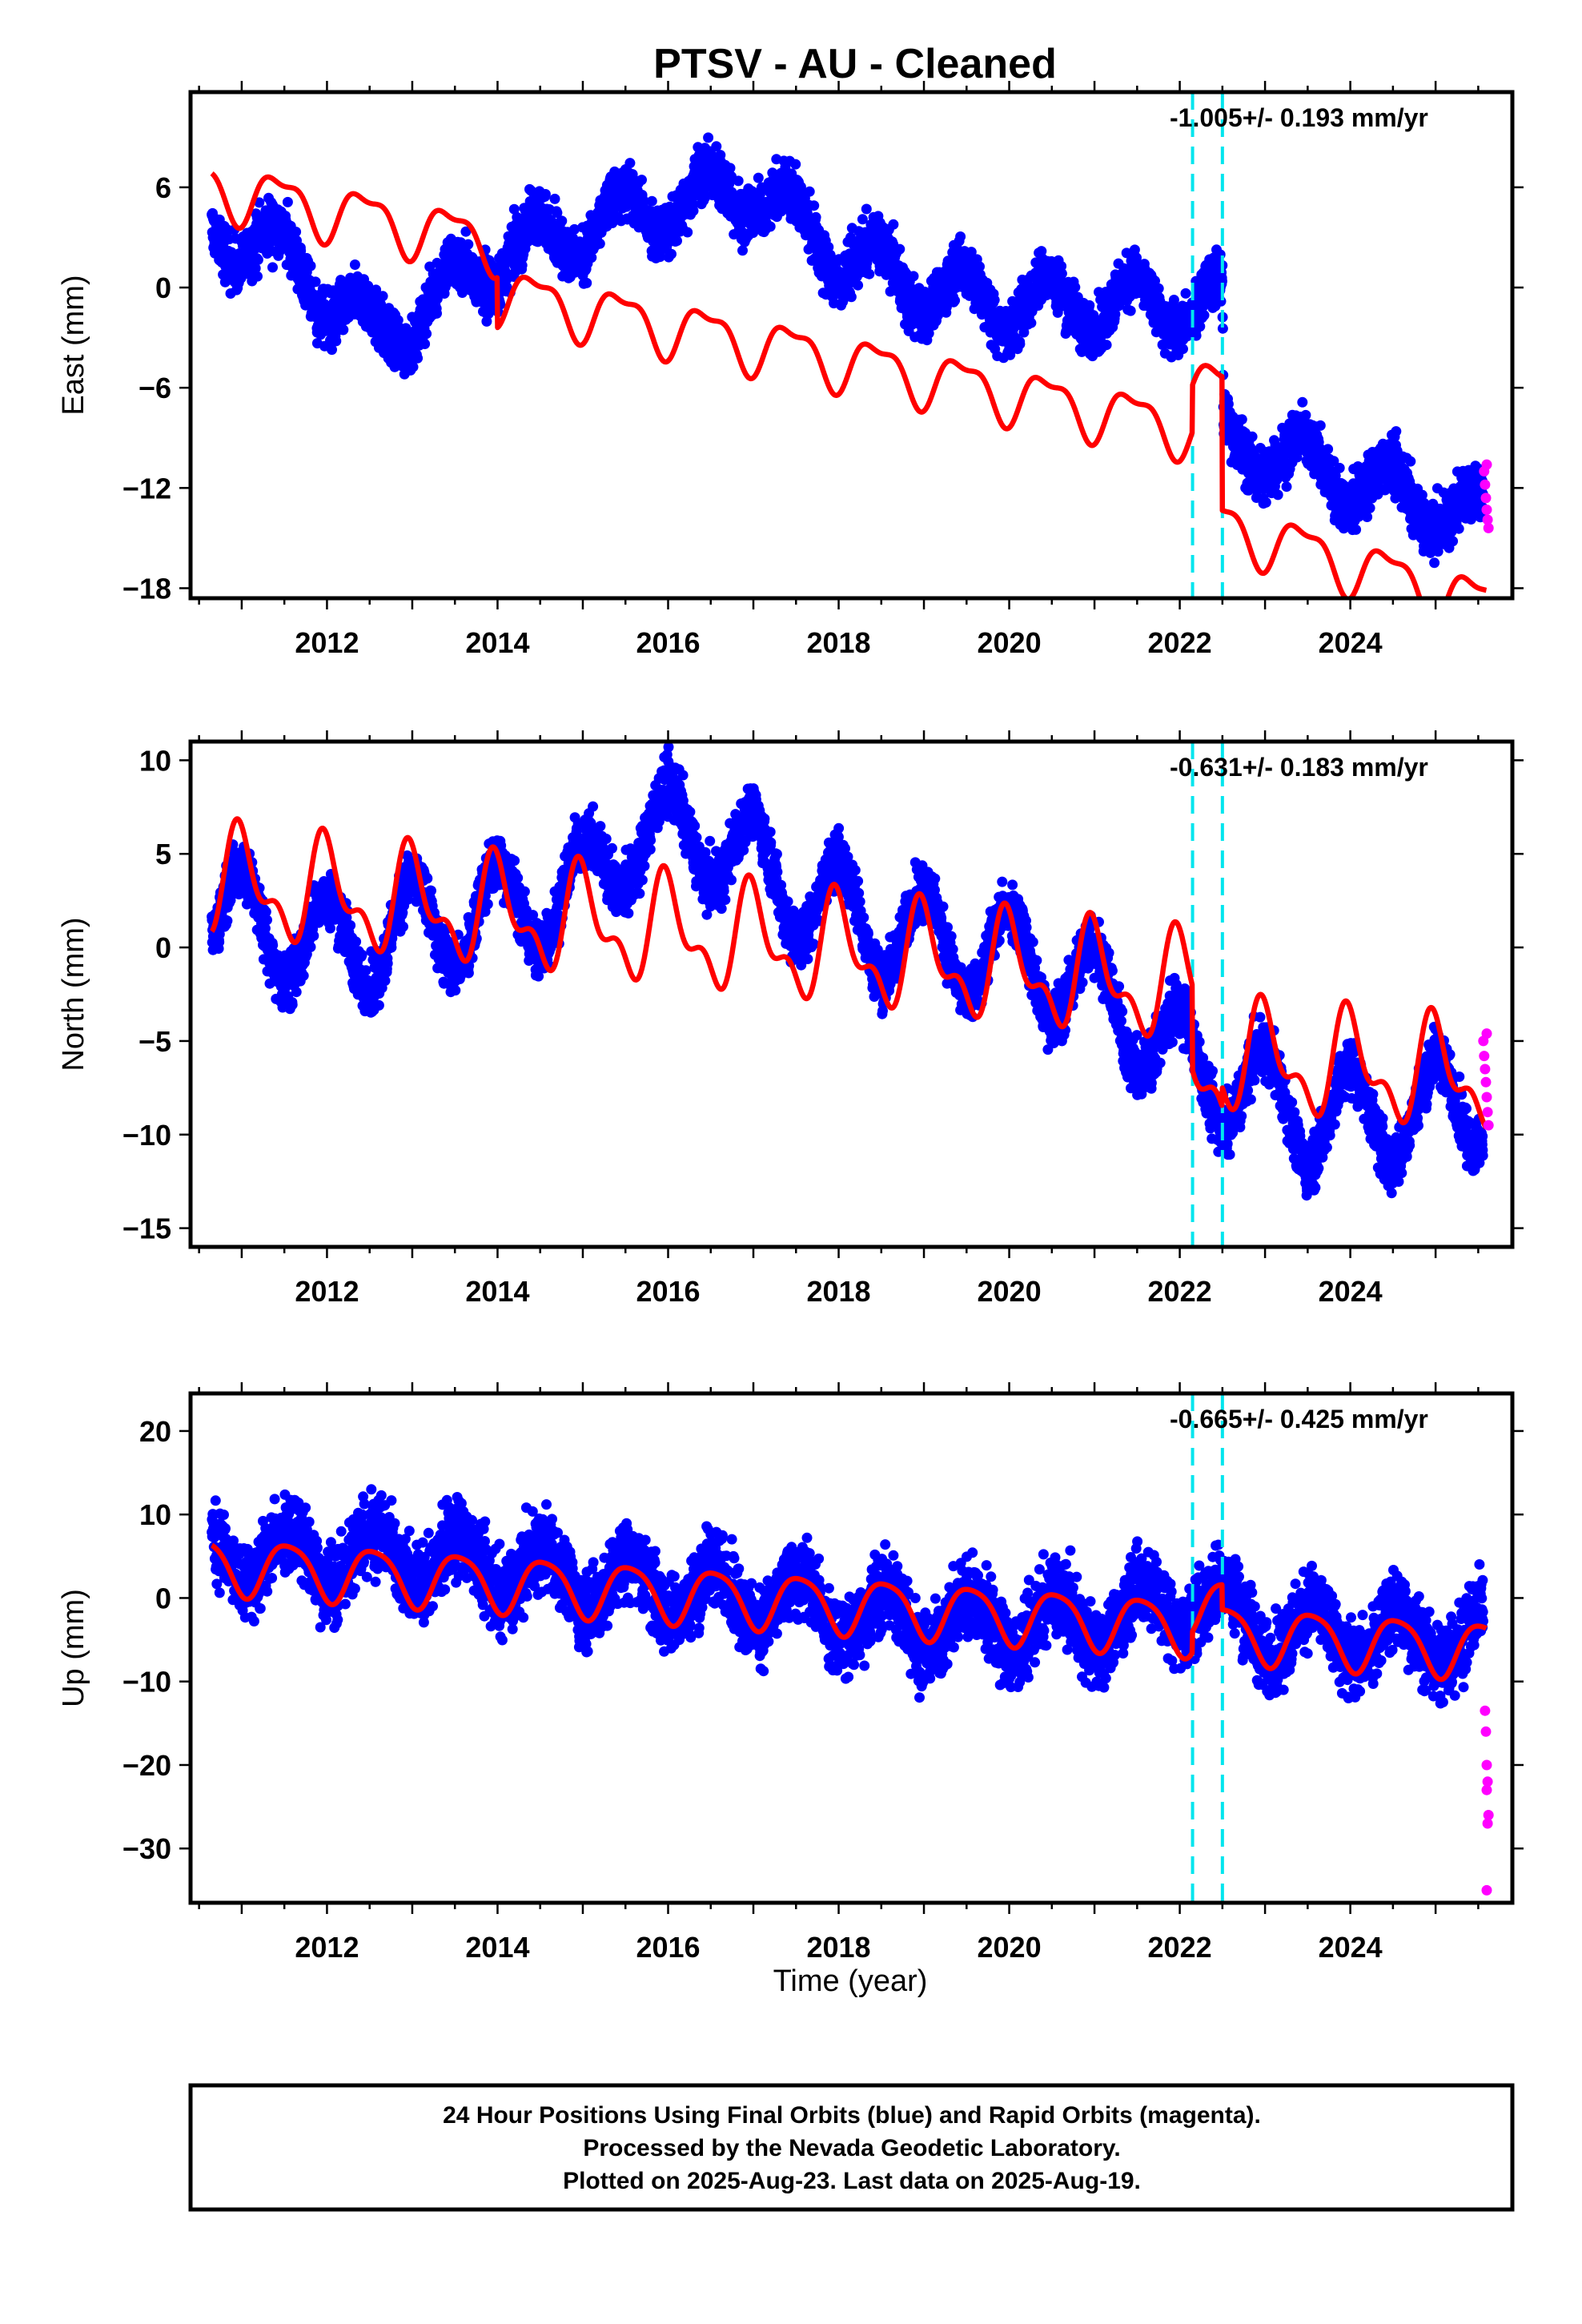  Describe the element at coordinates (228, 921) in the screenshot. I see `north-data-point` at that location.